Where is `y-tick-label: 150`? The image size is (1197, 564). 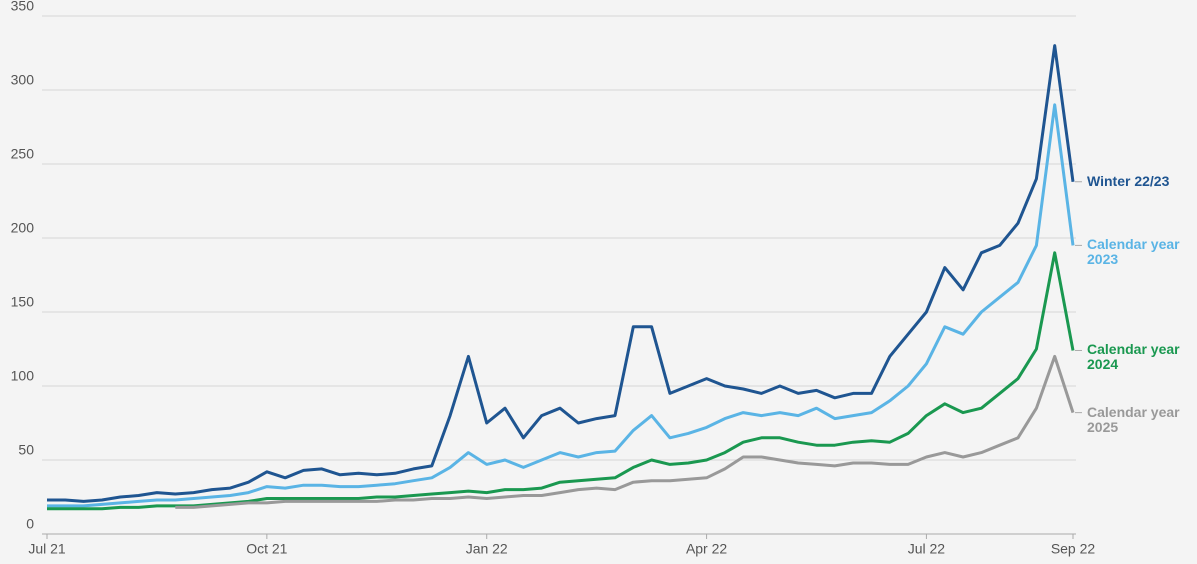
y-tick-label: 150 is located at coordinates (23, 302).